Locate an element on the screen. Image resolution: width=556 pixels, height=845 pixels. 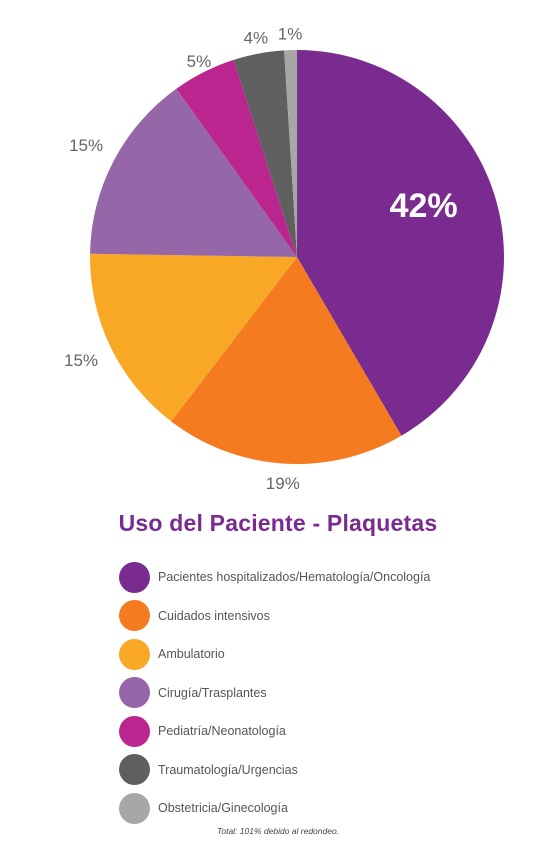
pie-label-6: 4% is located at coordinates (256, 37).